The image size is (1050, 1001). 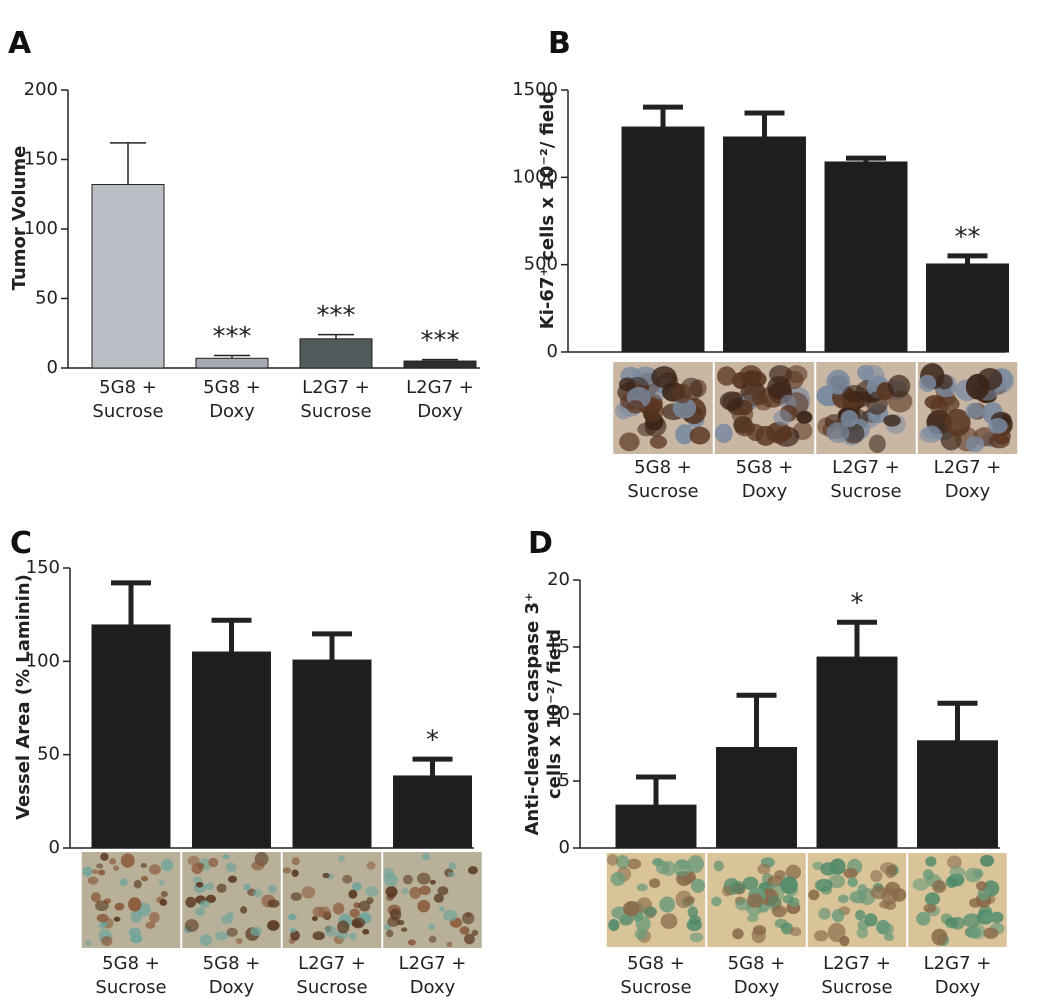 What do you see at coordinates (432, 975) in the screenshot?
I see `x-tick-label: L2G7 + Doxy` at bounding box center [432, 975].